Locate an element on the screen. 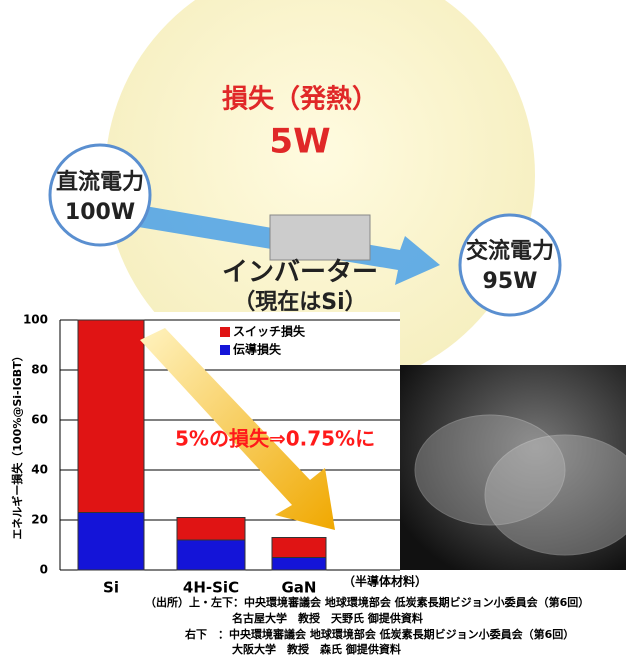 This screenshot has width=626, height=656. y-tick-label: 80 is located at coordinates (39, 370).